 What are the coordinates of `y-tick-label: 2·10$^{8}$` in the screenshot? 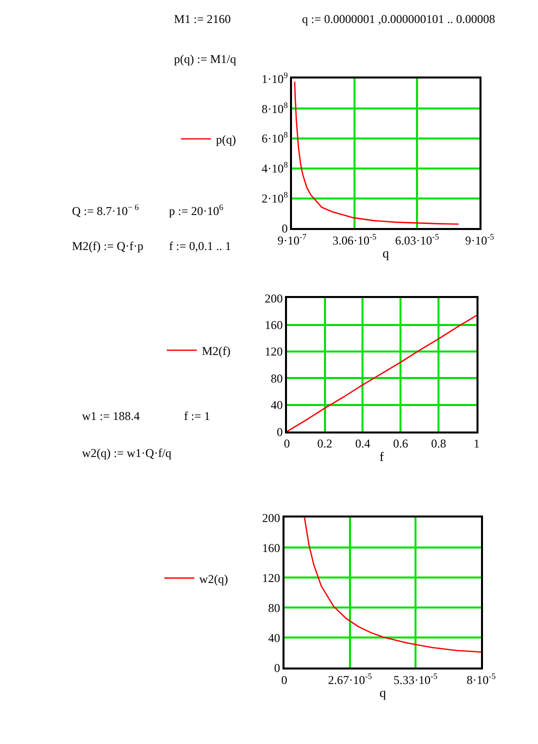 It's located at (275, 198).